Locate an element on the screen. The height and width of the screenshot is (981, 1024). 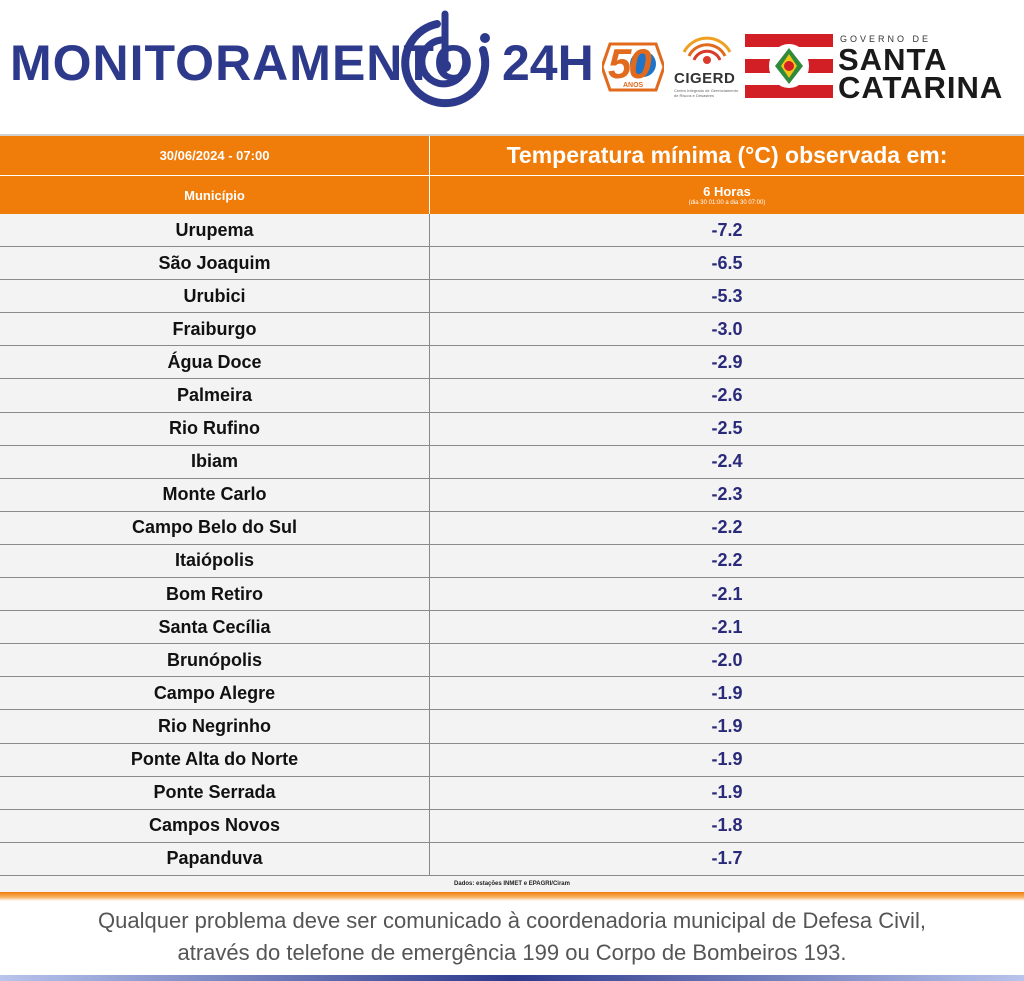
table-row: Campo Alegre -1.9 is located at coordinates (512, 694).